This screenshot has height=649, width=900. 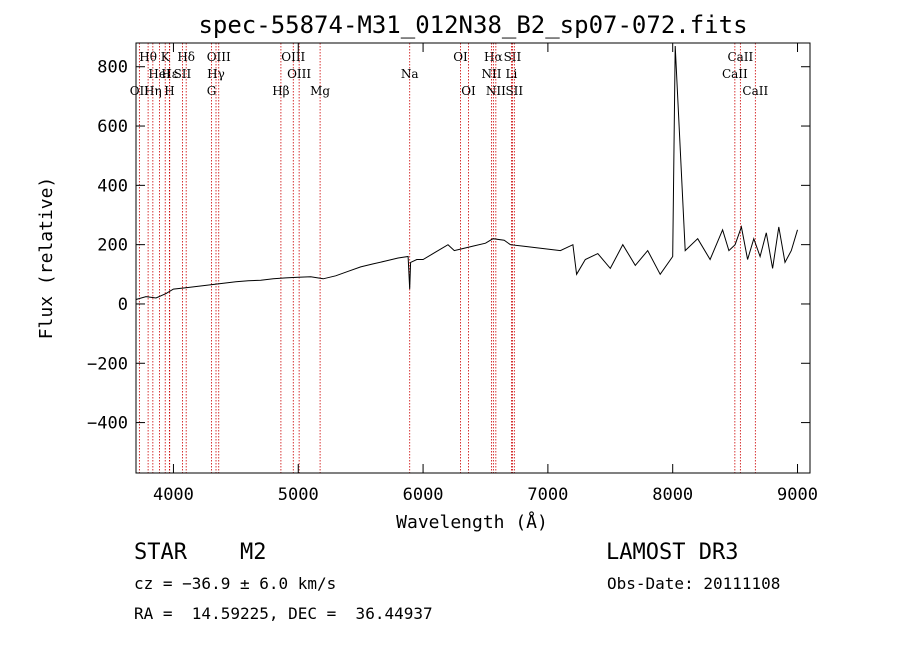 I want to click on marker-label: Hβ, so click(x=280, y=91).